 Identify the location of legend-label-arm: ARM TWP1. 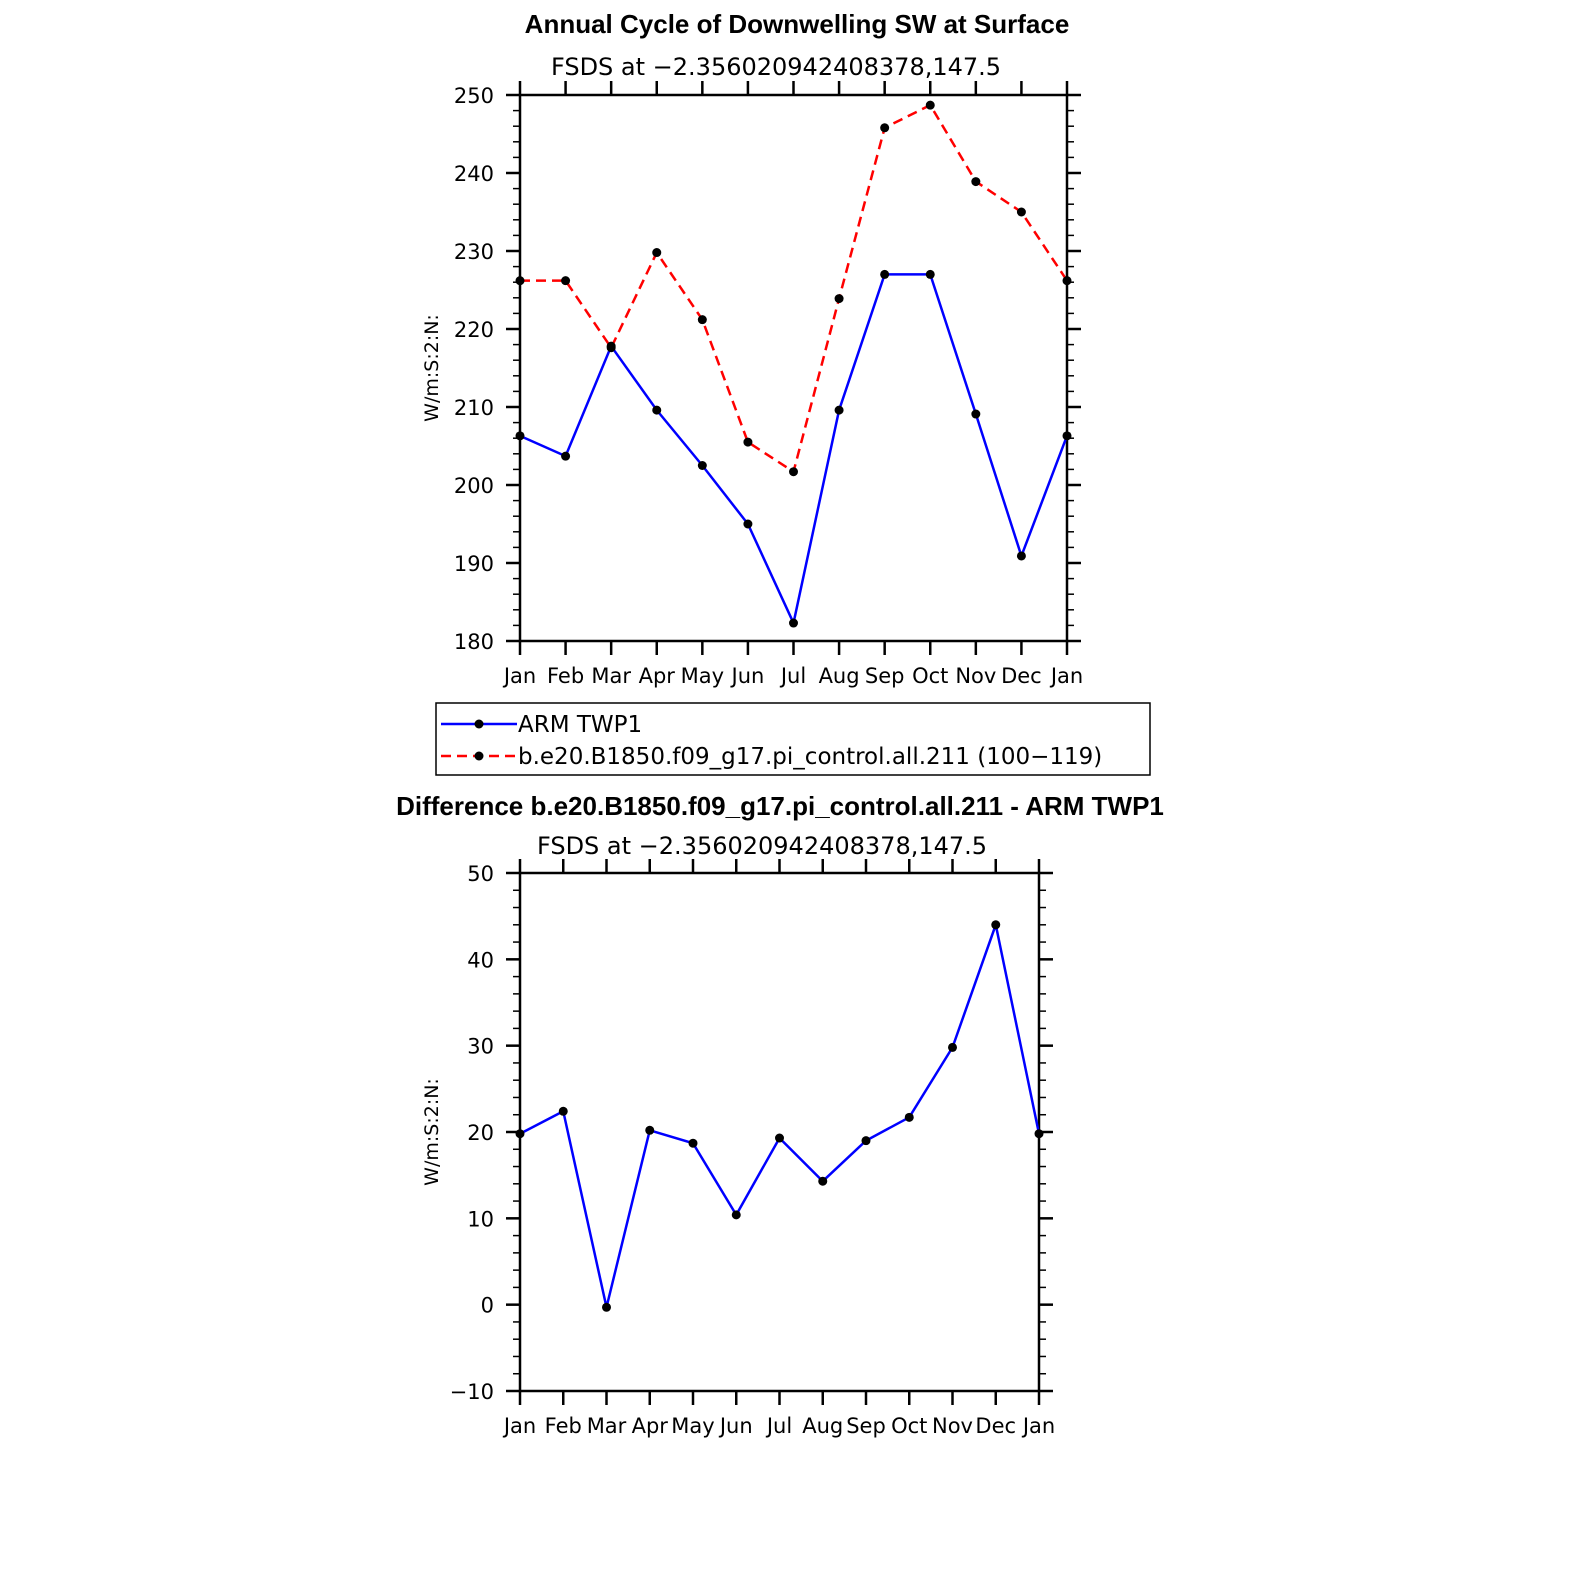
(580, 725).